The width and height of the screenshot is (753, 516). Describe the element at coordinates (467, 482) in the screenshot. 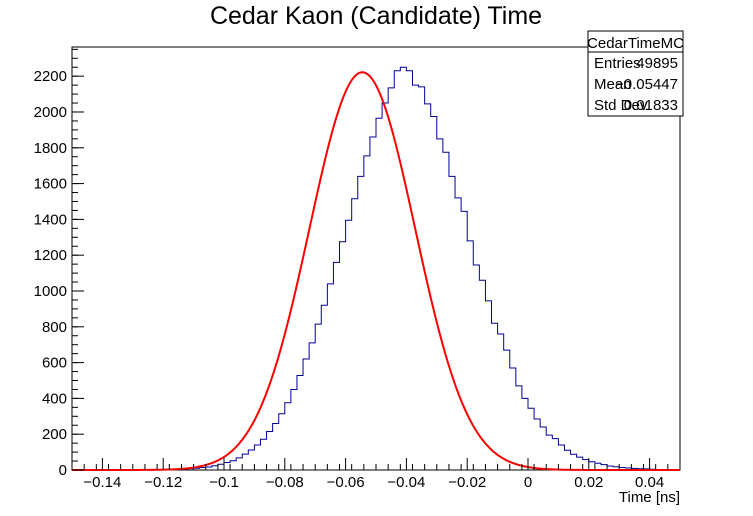

I see `x-tick-label: −0.02` at that location.